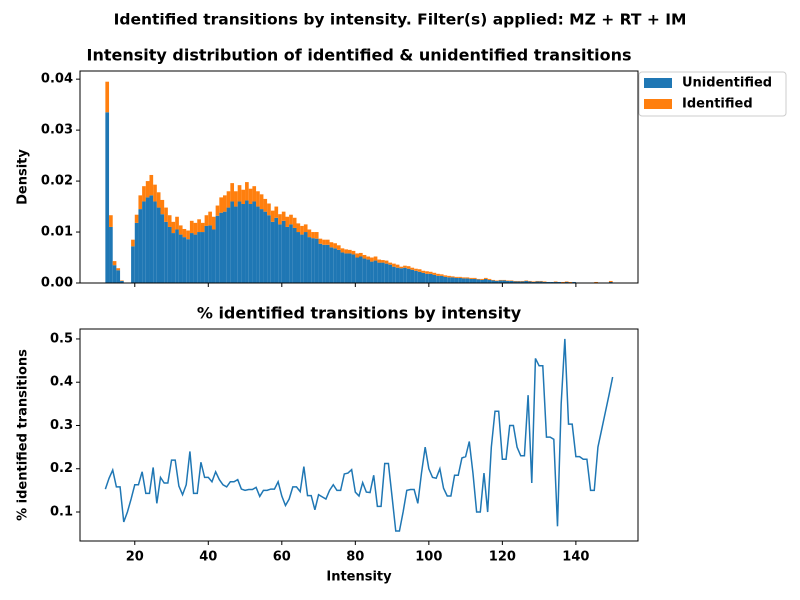 The height and width of the screenshot is (600, 800). Describe the element at coordinates (61, 382) in the screenshot. I see `y-tick-label: 0.4` at that location.